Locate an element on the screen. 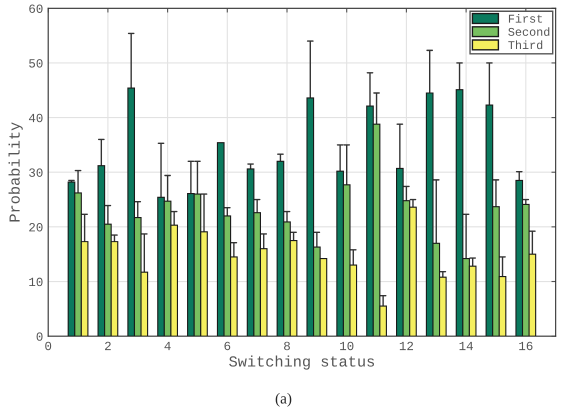 The image size is (567, 415). y-tick-label: 60 is located at coordinates (36, 8).